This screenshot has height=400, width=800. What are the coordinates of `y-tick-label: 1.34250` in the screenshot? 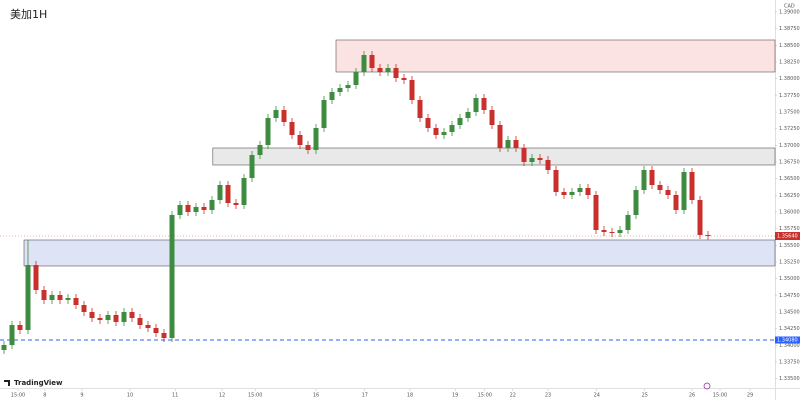 It's located at (789, 329).